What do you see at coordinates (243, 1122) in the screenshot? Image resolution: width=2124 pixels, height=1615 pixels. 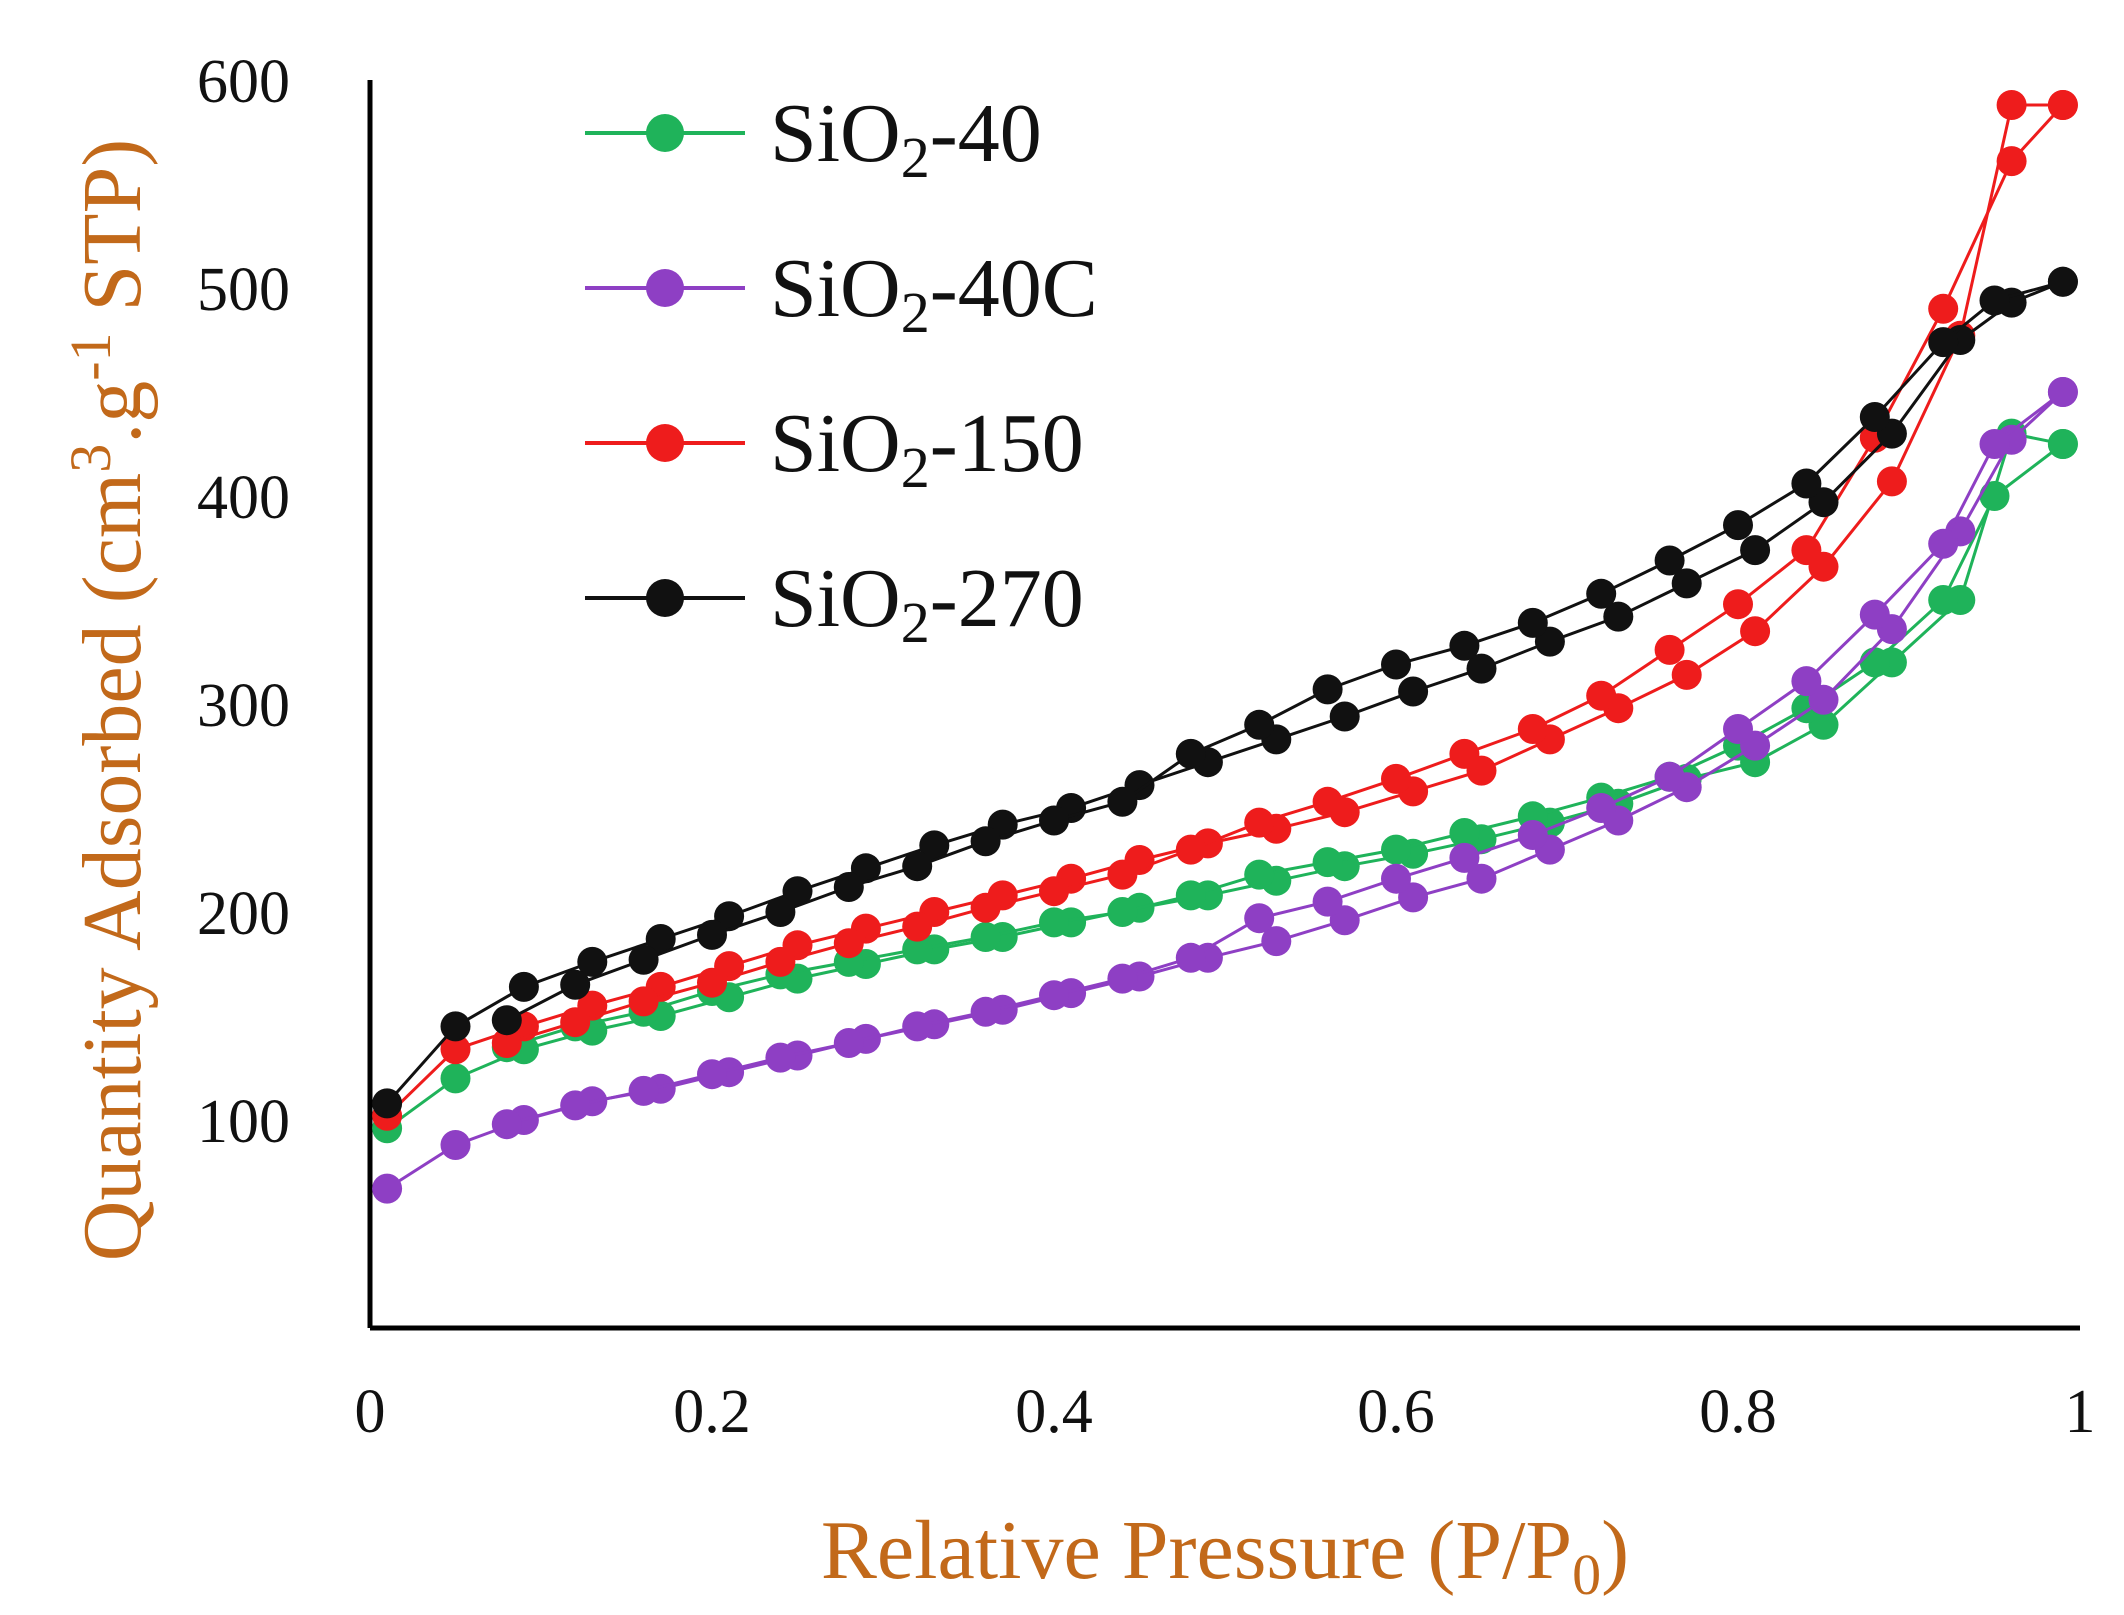 I see `y-tick-label: 100` at bounding box center [243, 1122].